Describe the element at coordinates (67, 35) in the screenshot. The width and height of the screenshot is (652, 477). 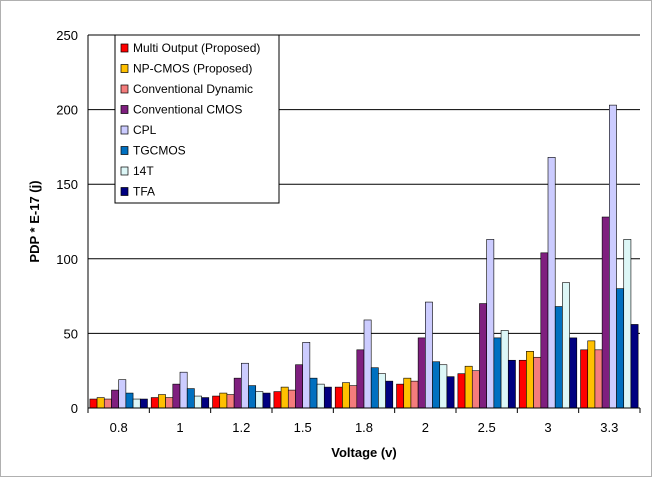
I see `y-tick-label: 250` at that location.